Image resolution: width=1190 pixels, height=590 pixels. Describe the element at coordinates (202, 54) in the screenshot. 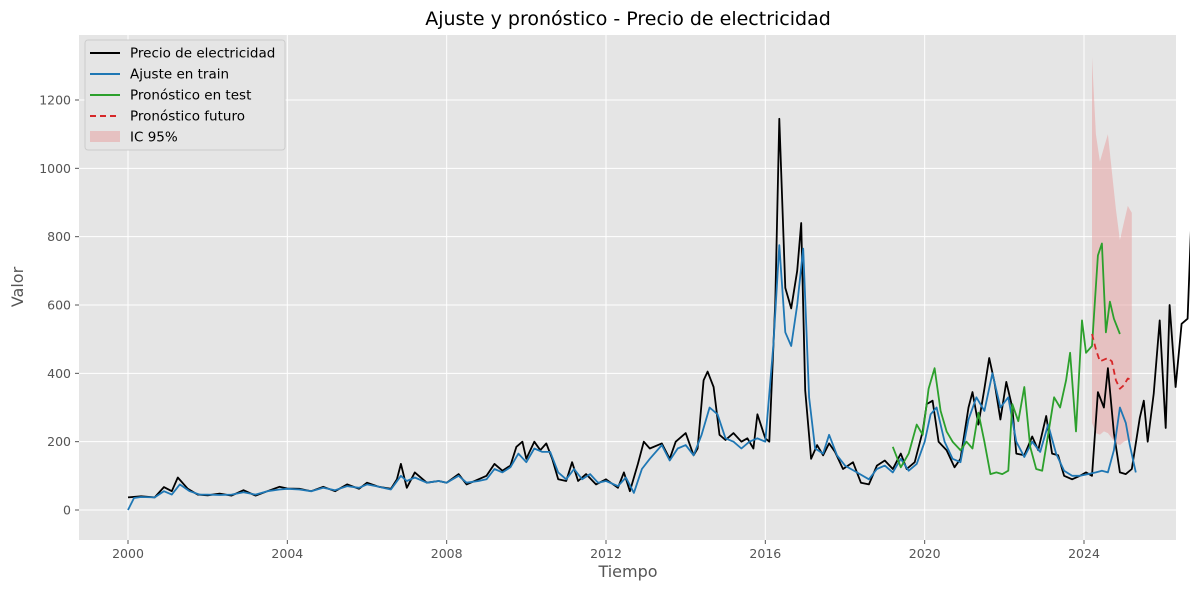

I see `legend-label: Precio de electricidad` at that location.